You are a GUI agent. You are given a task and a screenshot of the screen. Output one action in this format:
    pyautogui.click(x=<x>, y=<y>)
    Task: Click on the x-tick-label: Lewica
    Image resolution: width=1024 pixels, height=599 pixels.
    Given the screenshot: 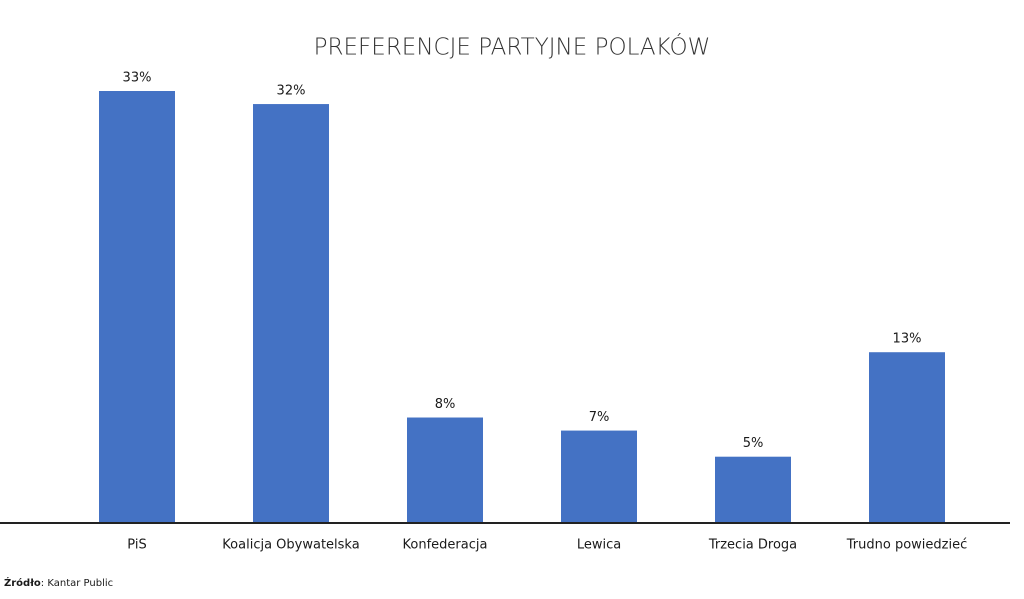 What is the action you would take?
    pyautogui.click(x=599, y=545)
    